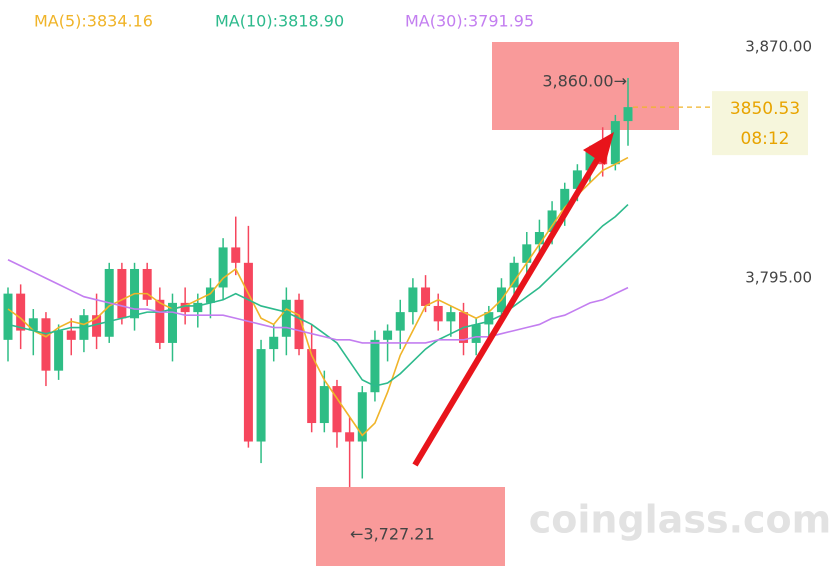  What do you see at coordinates (93, 21) in the screenshot?
I see `legend-entry: MA(5):3834.16` at bounding box center [93, 21].